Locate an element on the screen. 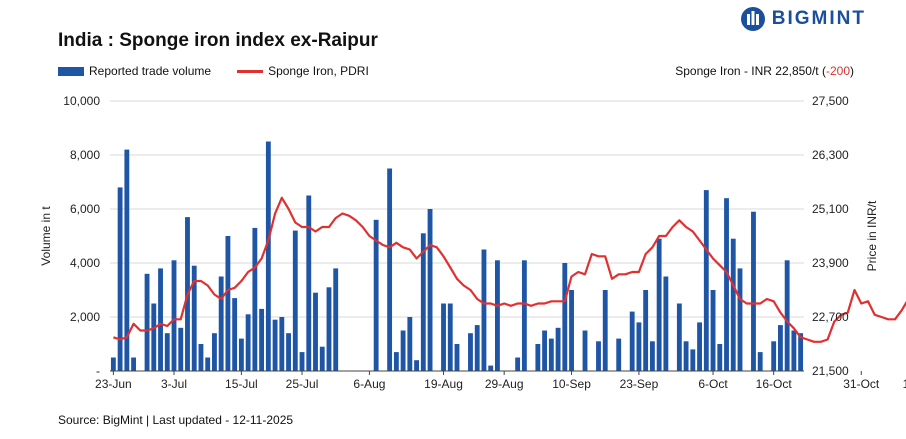 Image resolution: width=906 pixels, height=439 pixels. y2-tick-label: 22,700 is located at coordinates (830, 317).